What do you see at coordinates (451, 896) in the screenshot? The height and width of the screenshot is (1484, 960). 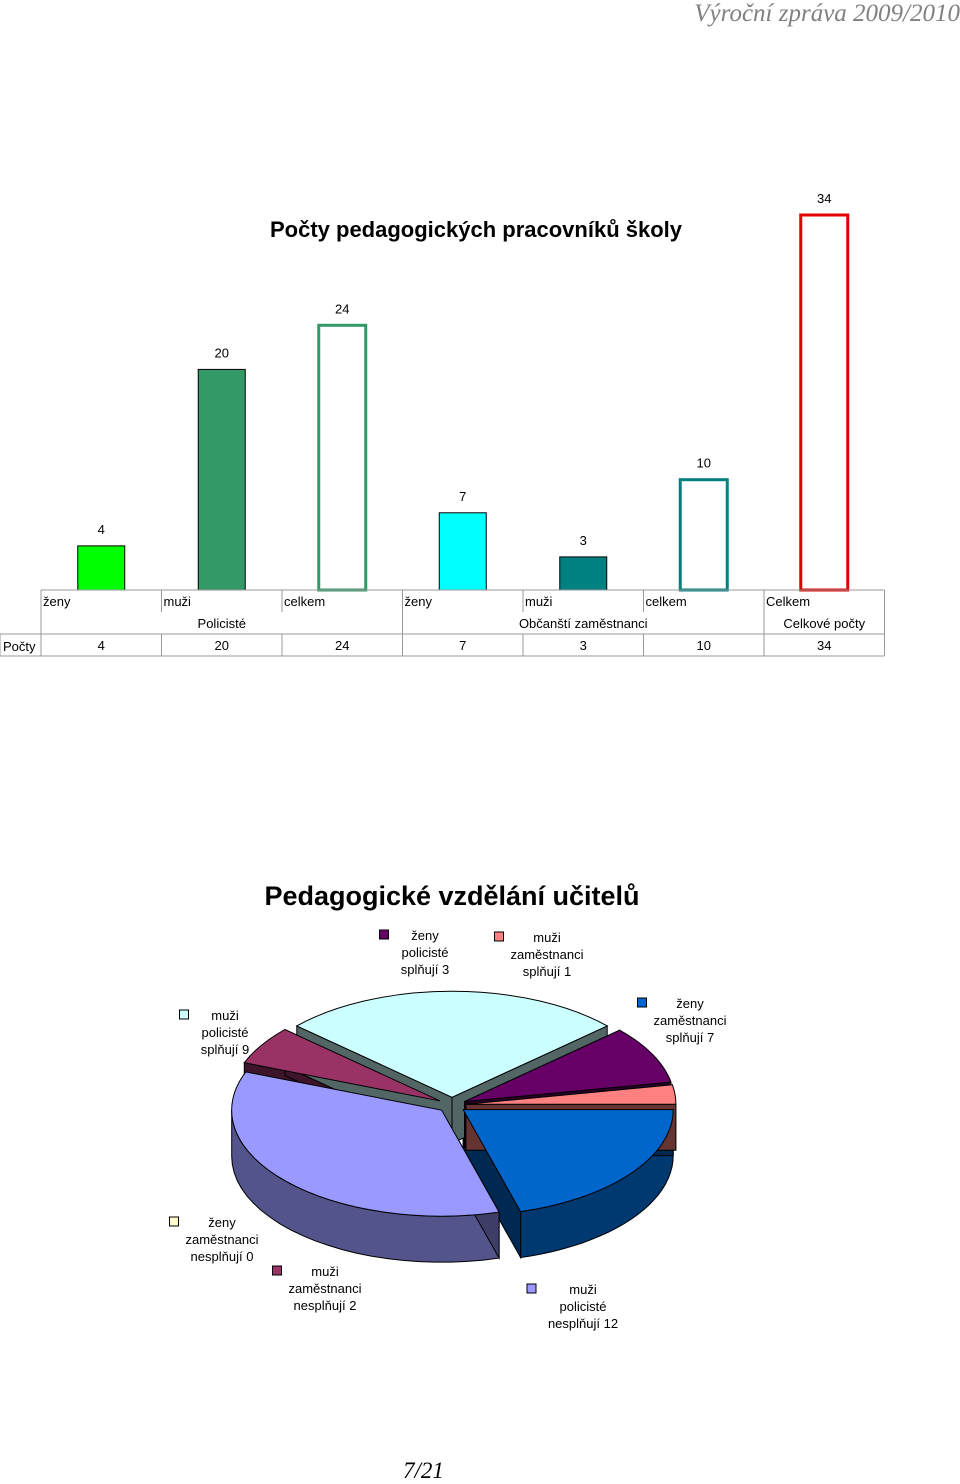 I see `pie-chart-title: Pedagogické vzdělání učitelů` at bounding box center [451, 896].